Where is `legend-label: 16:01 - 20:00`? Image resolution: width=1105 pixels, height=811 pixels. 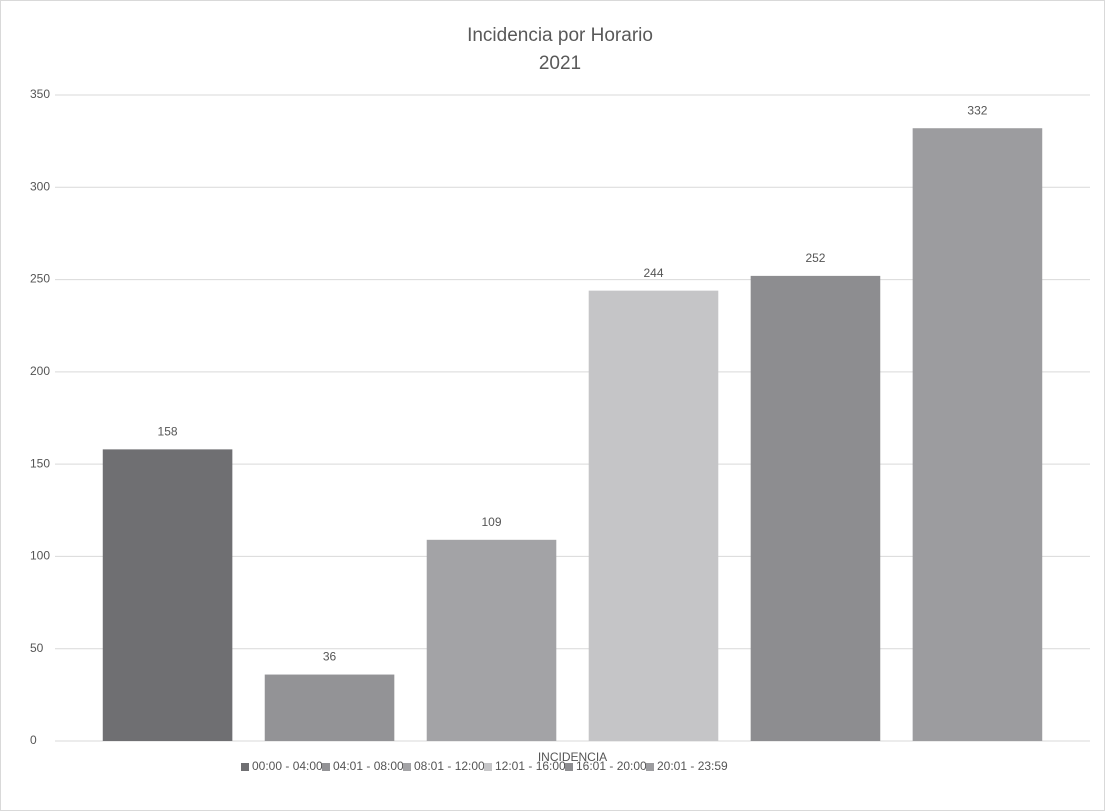
legend-label: 16:01 - 20:00 is located at coordinates (611, 766).